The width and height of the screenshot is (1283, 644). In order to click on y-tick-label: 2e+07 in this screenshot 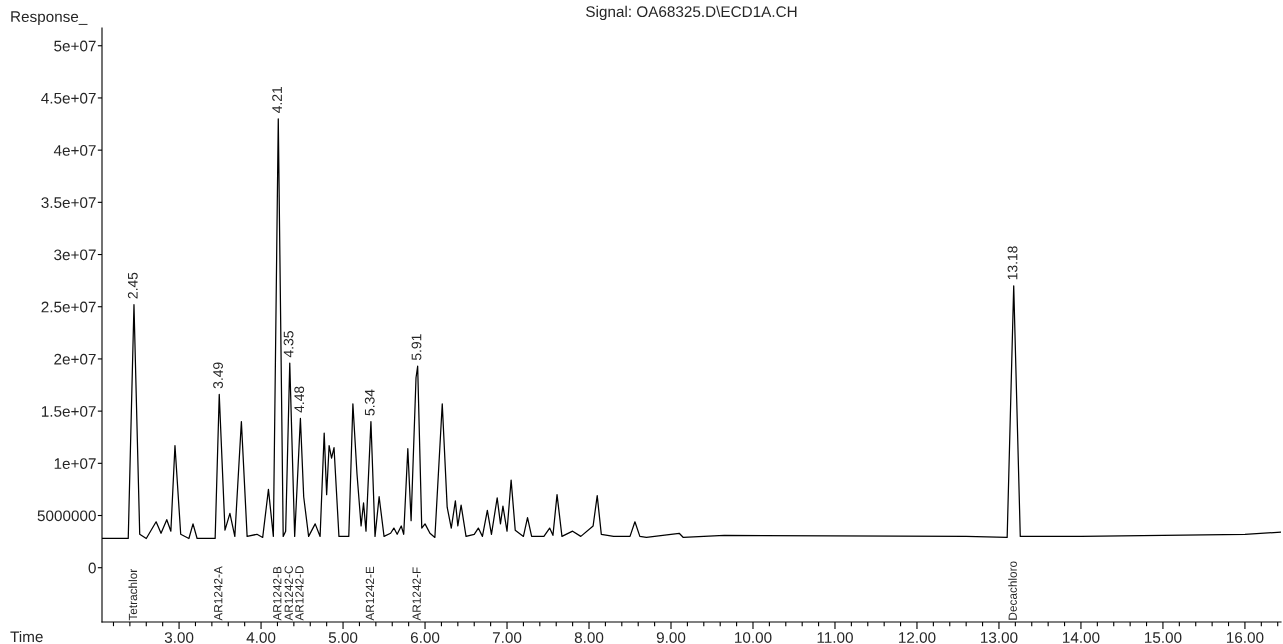, I will do `click(75, 359)`.